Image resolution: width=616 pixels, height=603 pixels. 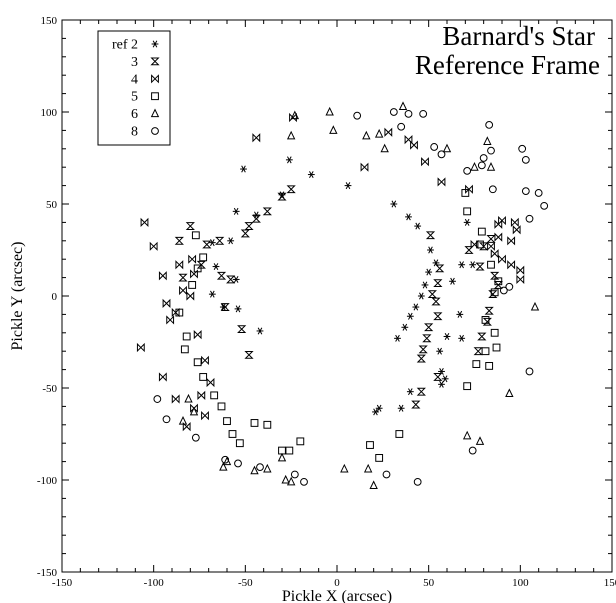 I want to click on legend-label-ref-6: 6, so click(x=134, y=114).